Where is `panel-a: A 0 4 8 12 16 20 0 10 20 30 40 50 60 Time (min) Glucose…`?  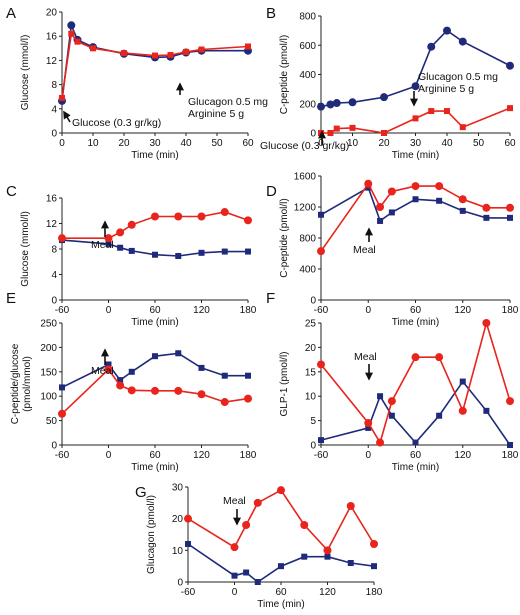 panel-a: A 0 4 8 12 16 20 0 10 20 30 40 50 60 Time (min) Glucose… is located at coordinates (137, 83).